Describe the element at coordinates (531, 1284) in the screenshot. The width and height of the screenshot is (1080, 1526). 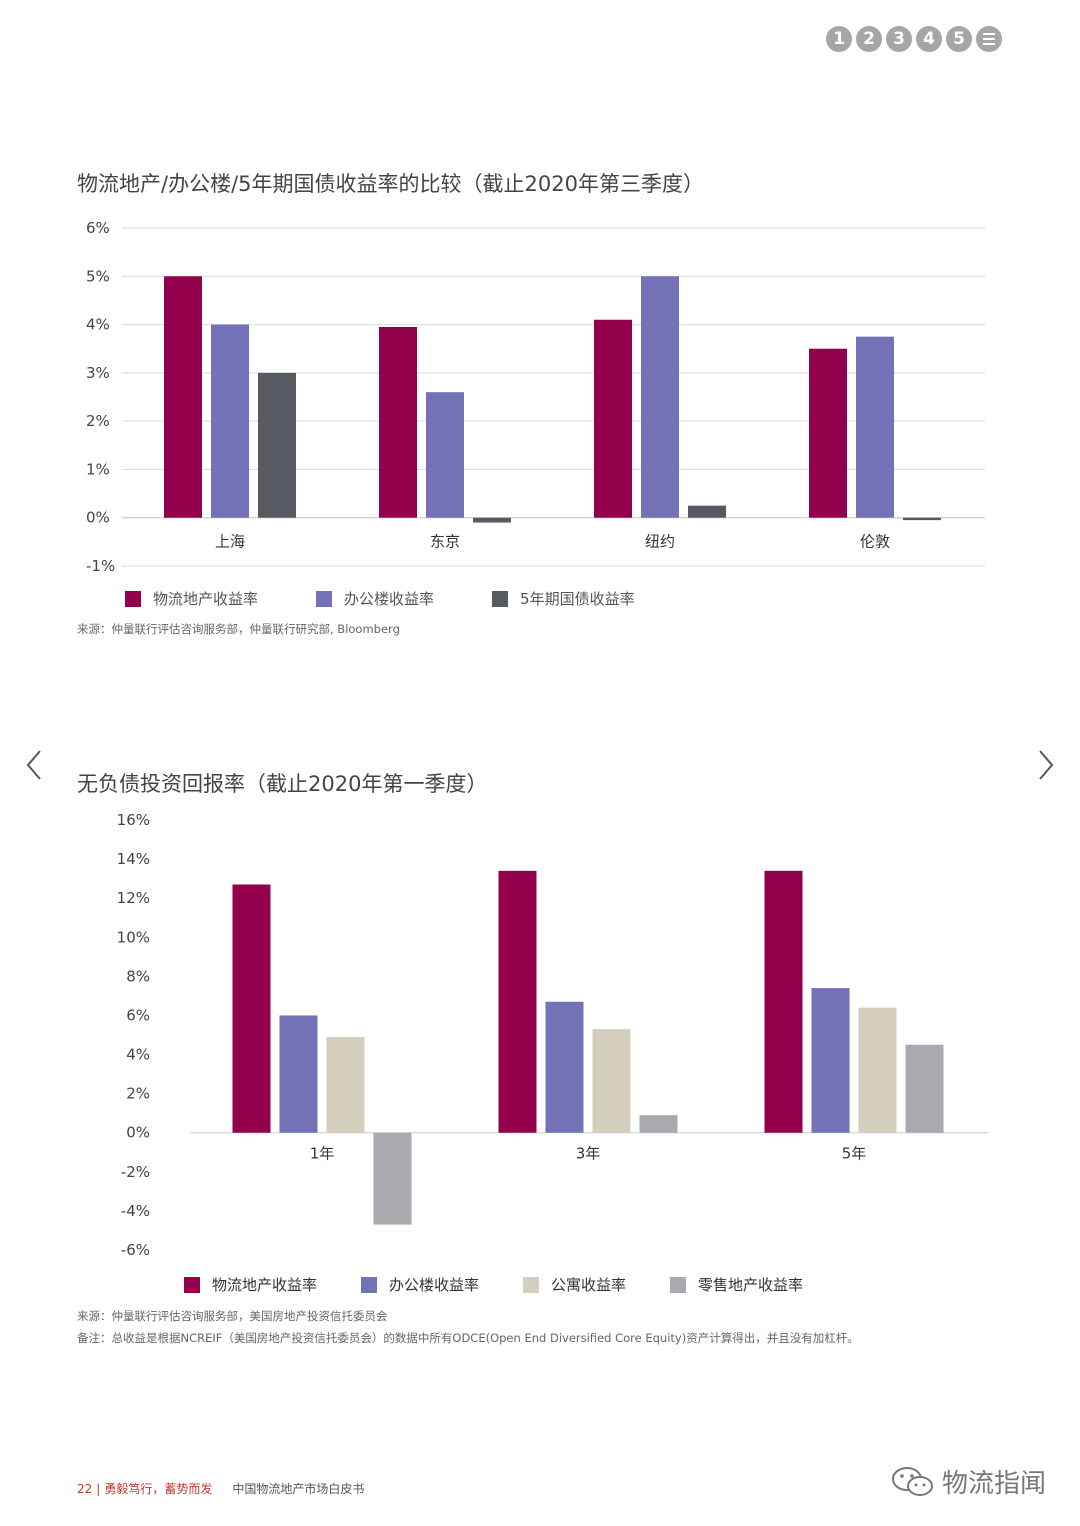
I see `legend-swatch-apartment` at that location.